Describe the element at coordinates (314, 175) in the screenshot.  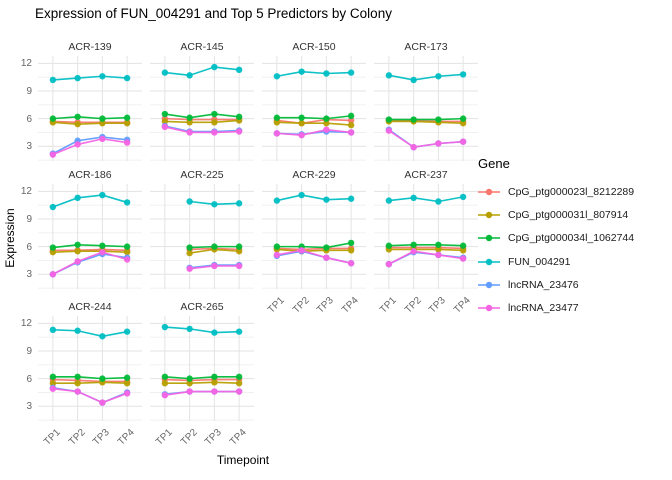
I see `facet-strip-label: ACR-229` at that location.